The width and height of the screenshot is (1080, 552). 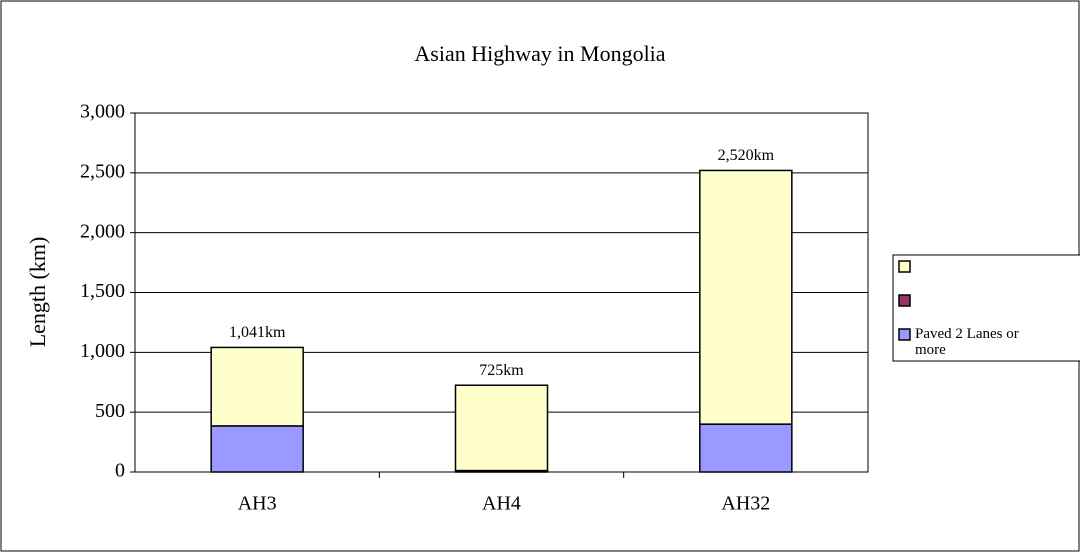 I want to click on x-tick-label: AH4, so click(x=501, y=504).